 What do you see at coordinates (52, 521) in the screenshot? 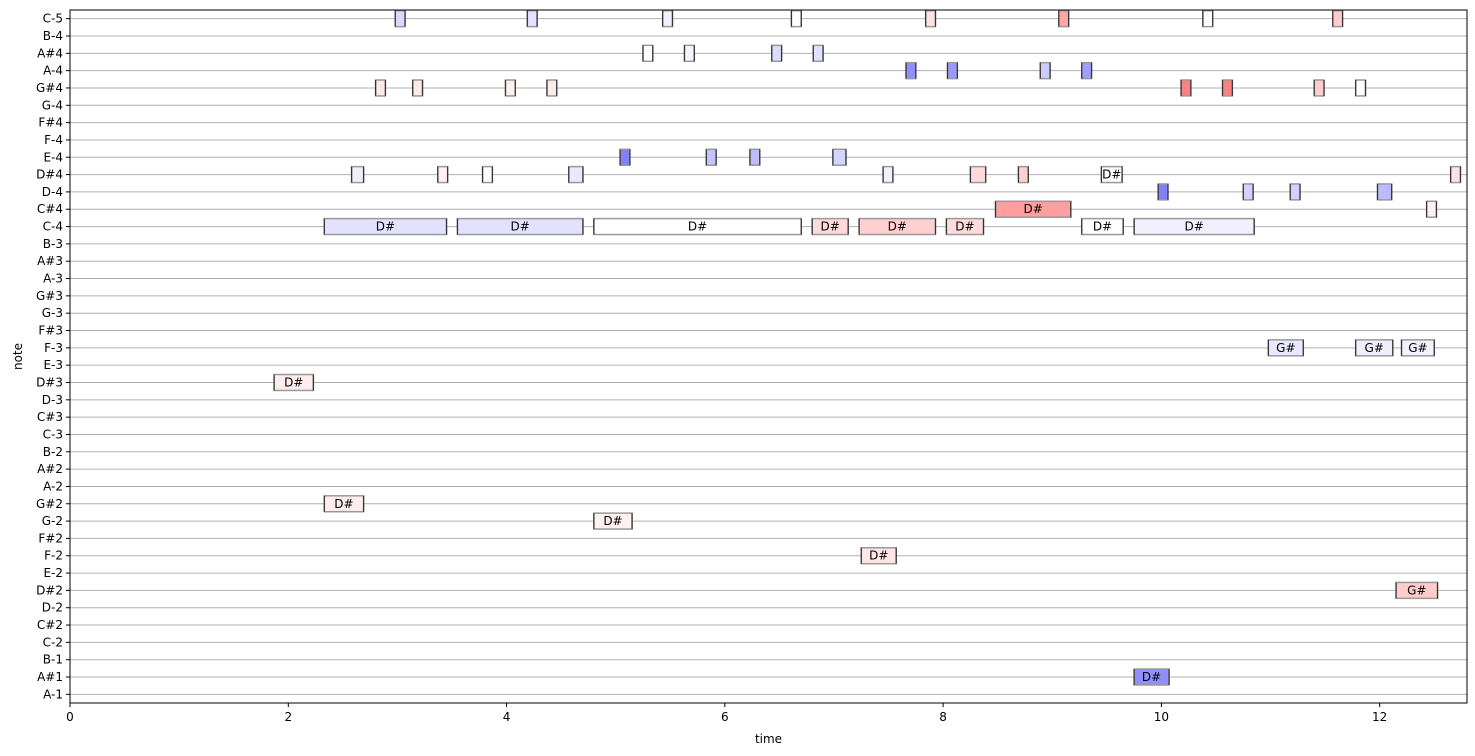
I see `y-tick-label: G-2` at bounding box center [52, 521].